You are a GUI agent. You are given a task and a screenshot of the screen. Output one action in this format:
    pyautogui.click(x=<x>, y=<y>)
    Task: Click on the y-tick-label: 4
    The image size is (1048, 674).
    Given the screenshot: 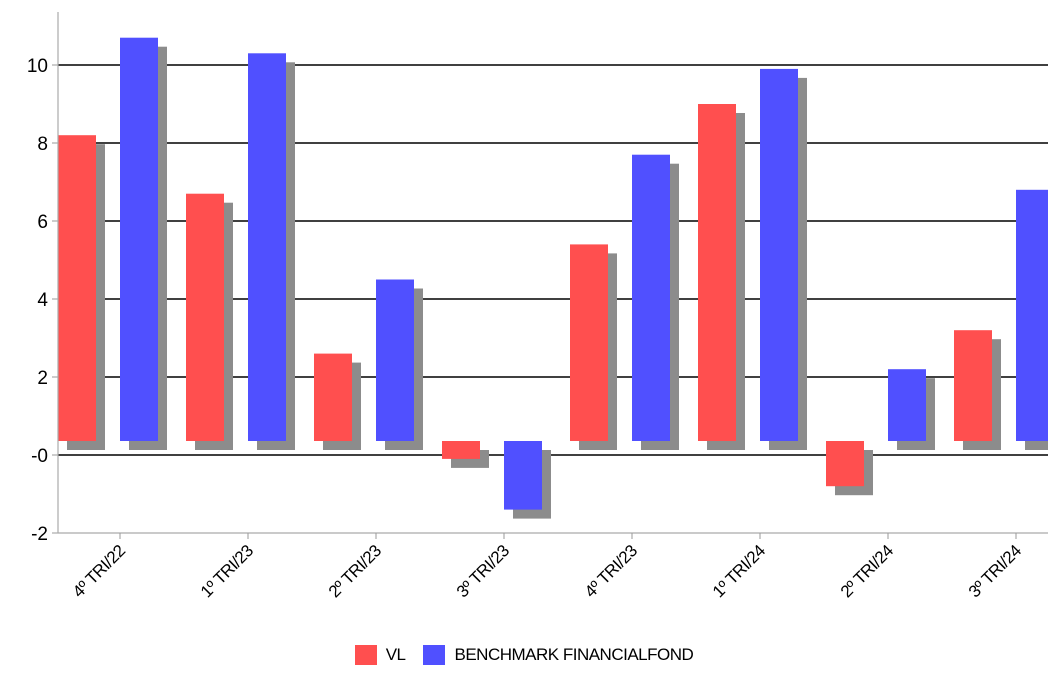 What is the action you would take?
    pyautogui.click(x=42, y=300)
    